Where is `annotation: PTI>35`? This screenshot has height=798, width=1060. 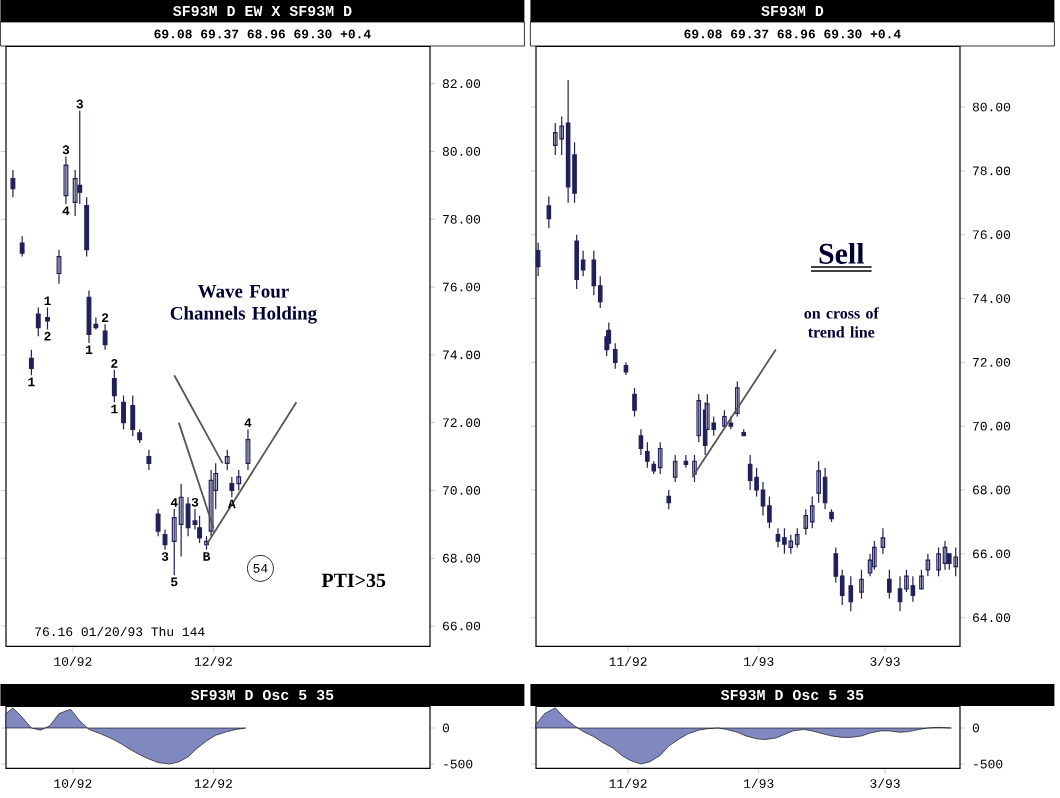 annotation: PTI>35 is located at coordinates (353, 580).